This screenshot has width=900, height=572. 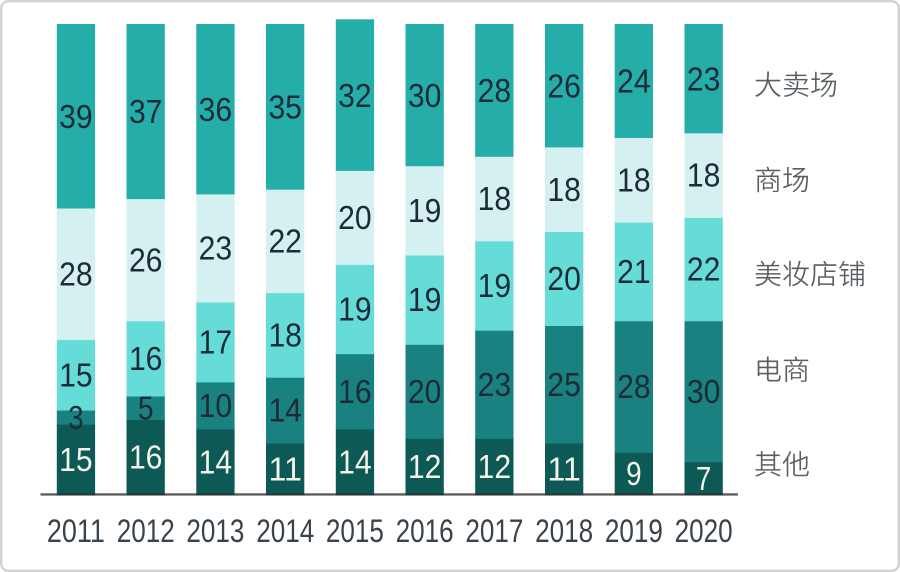 What do you see at coordinates (425, 531) in the screenshot?
I see `svg-text: 2016` at bounding box center [425, 531].